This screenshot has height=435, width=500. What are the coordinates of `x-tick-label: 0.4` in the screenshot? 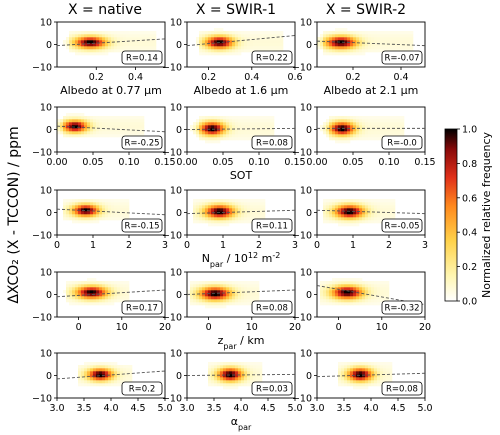 It's located at (400, 77).